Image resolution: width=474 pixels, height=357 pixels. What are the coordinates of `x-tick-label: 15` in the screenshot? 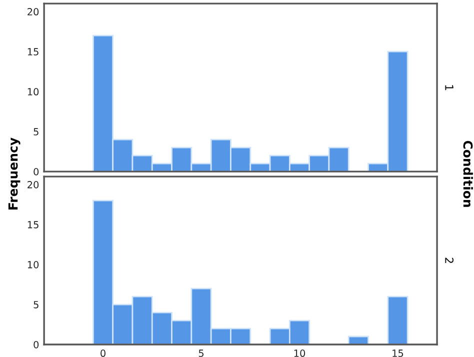 It's located at (398, 353).